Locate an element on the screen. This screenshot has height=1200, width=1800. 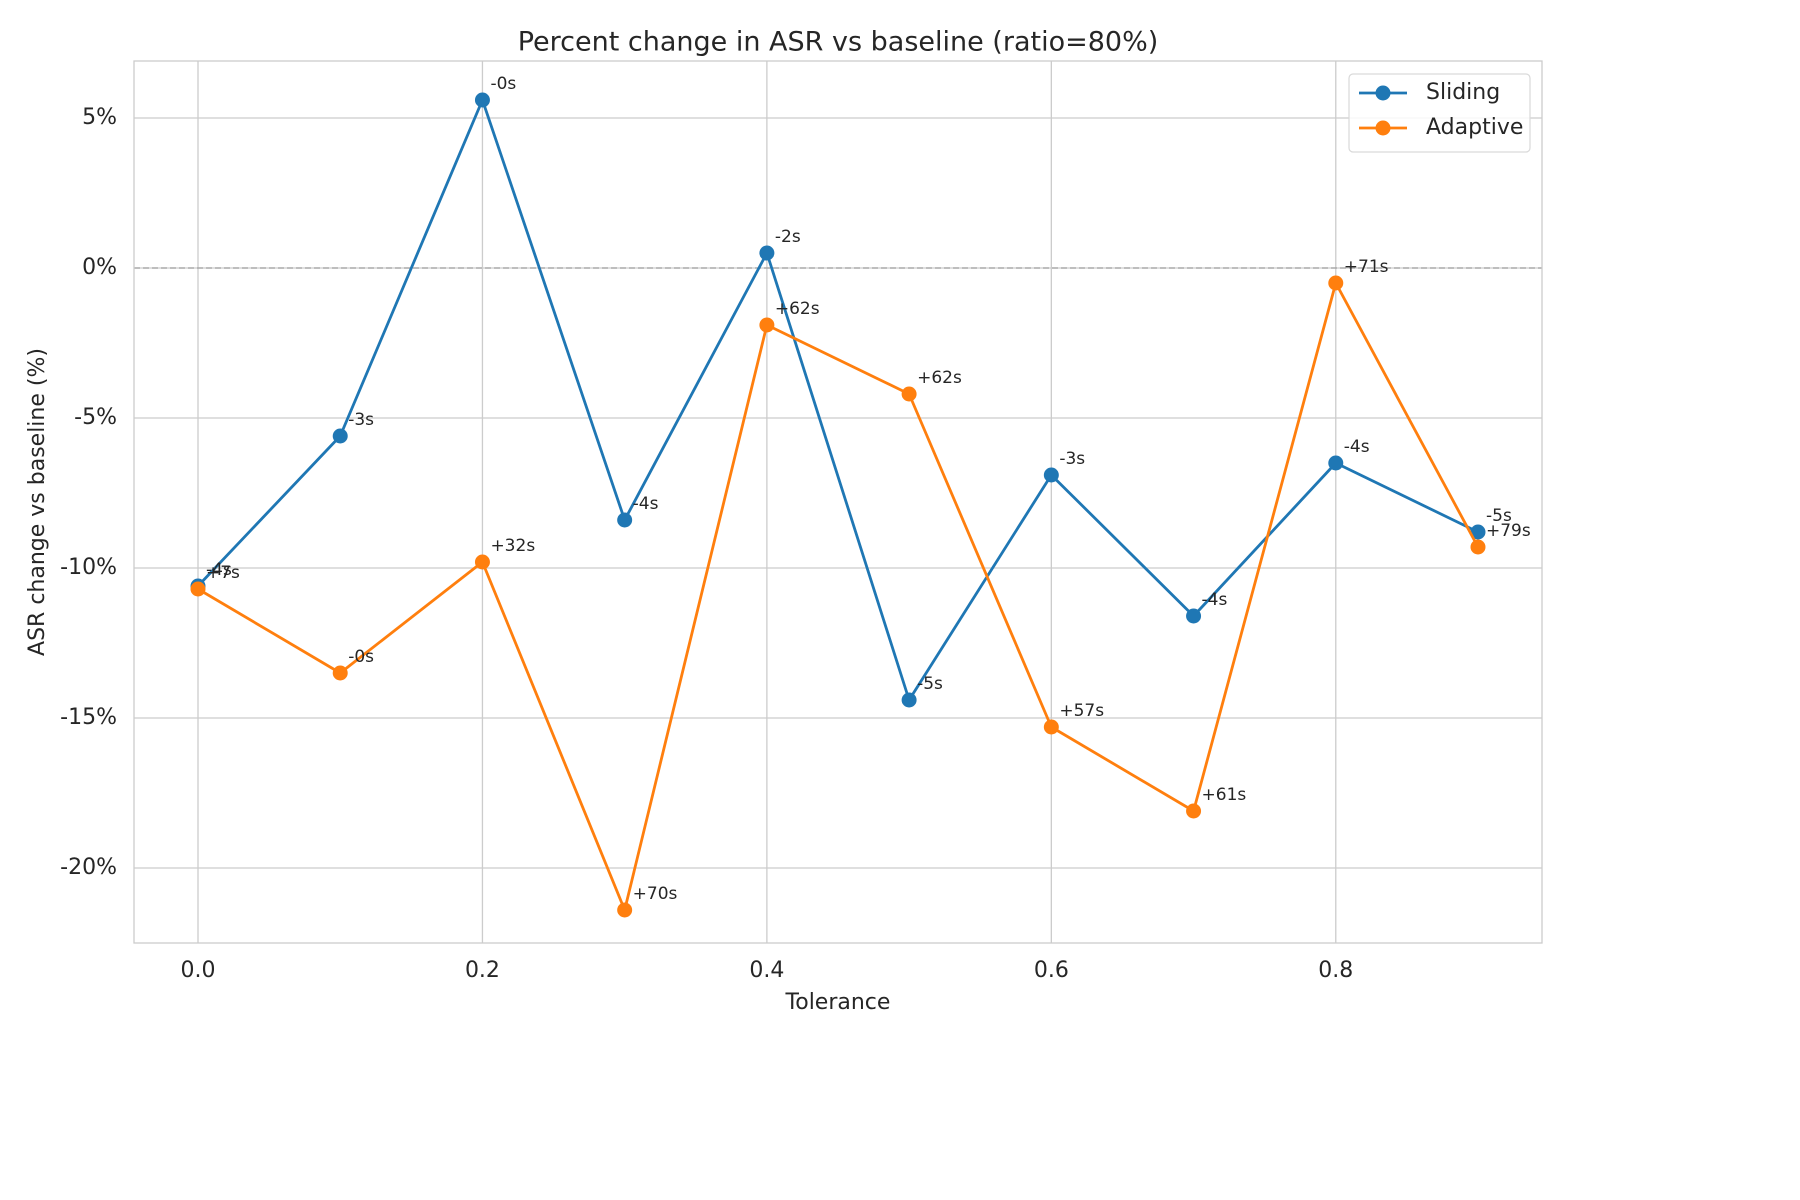
x-tick-label: 0.6 is located at coordinates (1051, 970).